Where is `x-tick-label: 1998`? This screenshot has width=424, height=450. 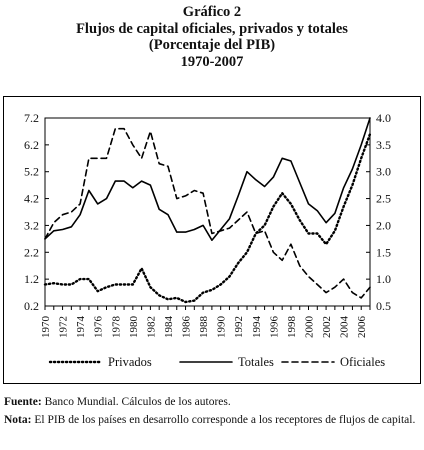 x-tick-label: 1998 is located at coordinates (292, 327).